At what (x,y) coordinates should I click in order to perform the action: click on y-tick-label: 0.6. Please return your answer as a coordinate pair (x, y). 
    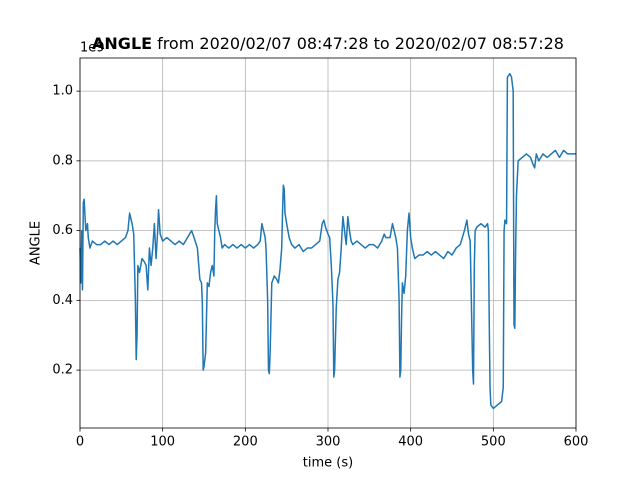
    Looking at the image, I should click on (62, 230).